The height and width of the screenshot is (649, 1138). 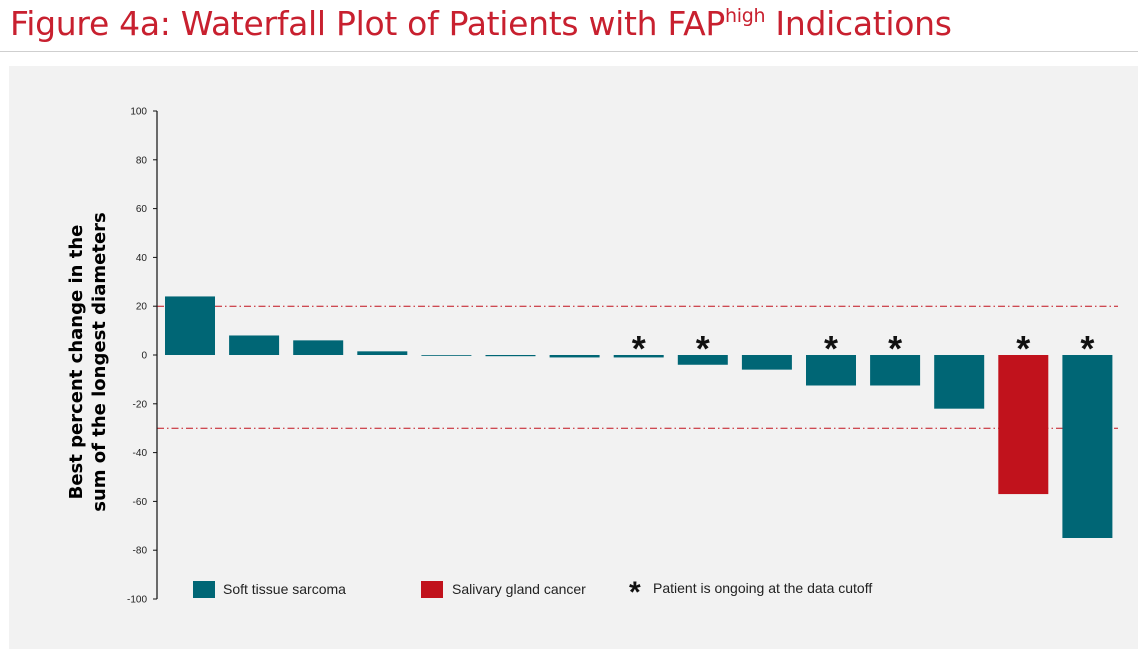 What do you see at coordinates (763, 588) in the screenshot?
I see `legend-label-ongoing: Patient is ongoing at the data cutoff` at bounding box center [763, 588].